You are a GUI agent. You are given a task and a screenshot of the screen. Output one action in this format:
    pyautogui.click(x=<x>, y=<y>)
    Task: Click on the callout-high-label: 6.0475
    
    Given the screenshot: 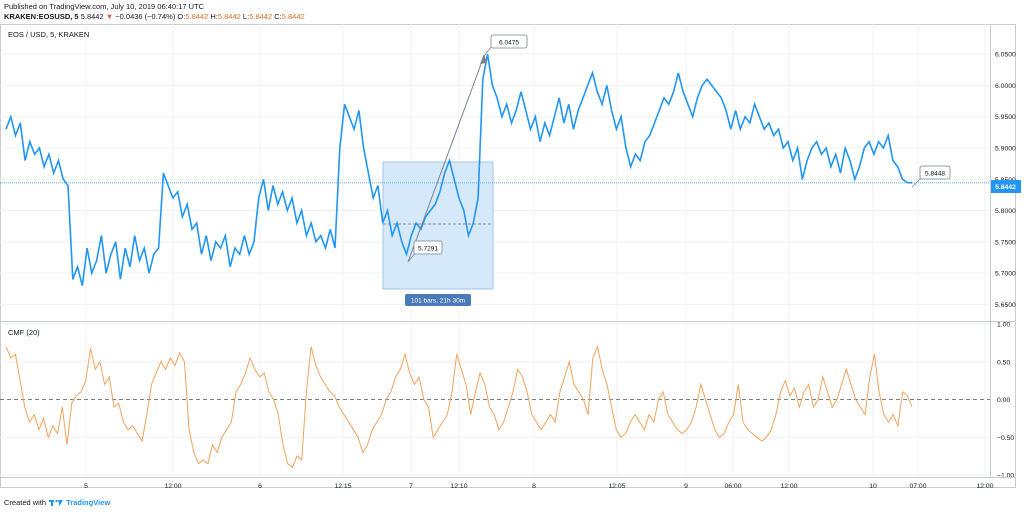 What is the action you would take?
    pyautogui.click(x=509, y=43)
    